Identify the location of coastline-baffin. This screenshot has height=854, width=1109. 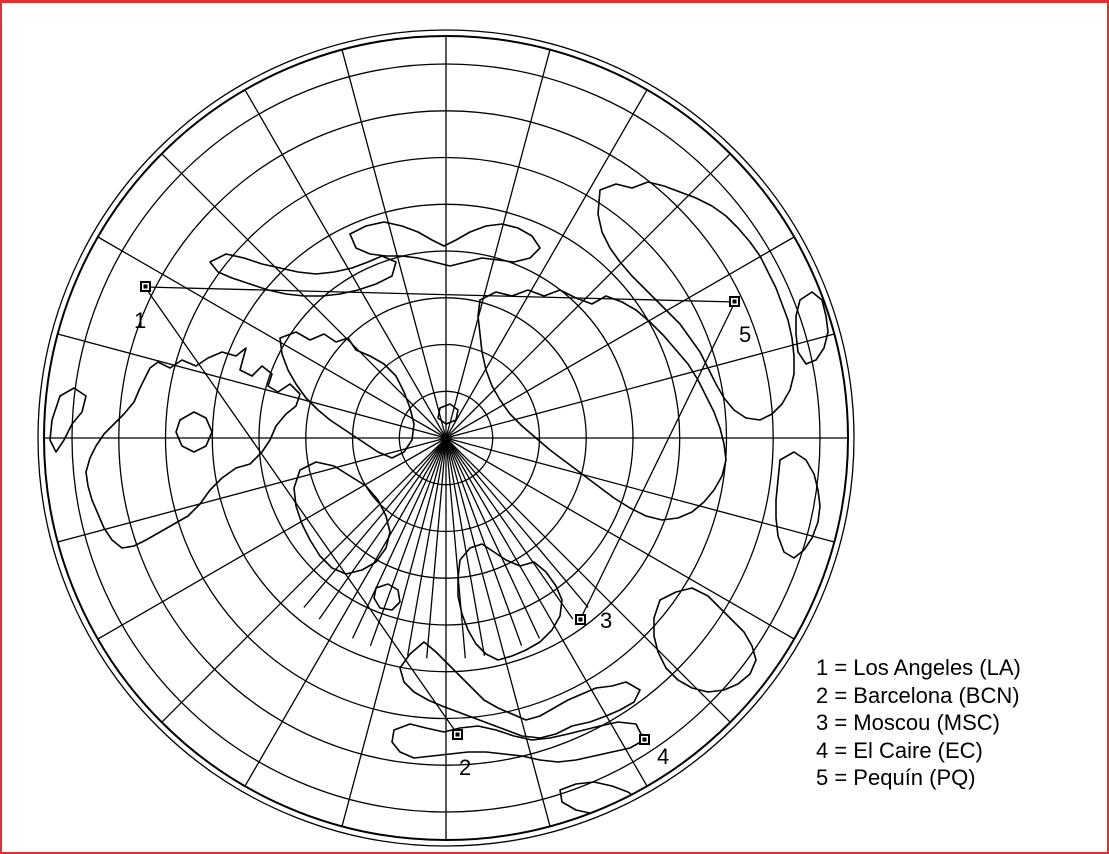
(194, 432).